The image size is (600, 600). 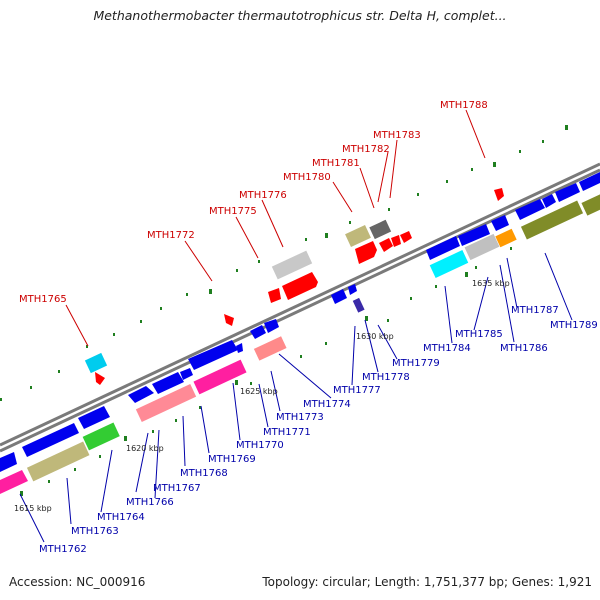 I want to click on gene-label-mth1786: MTH1786, so click(x=524, y=348).